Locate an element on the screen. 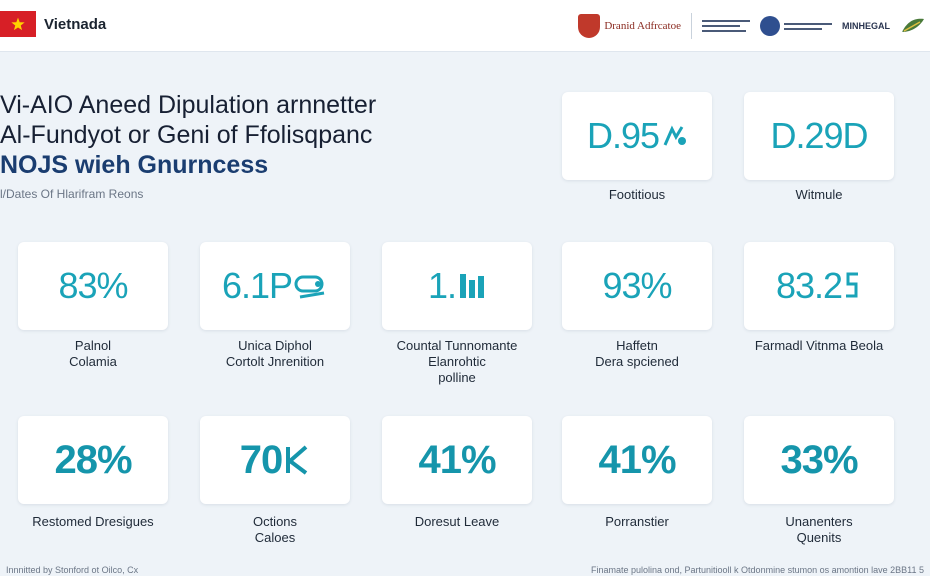 This screenshot has width=930, height=576. stat-label: Unanenters Quenits is located at coordinates (819, 529).